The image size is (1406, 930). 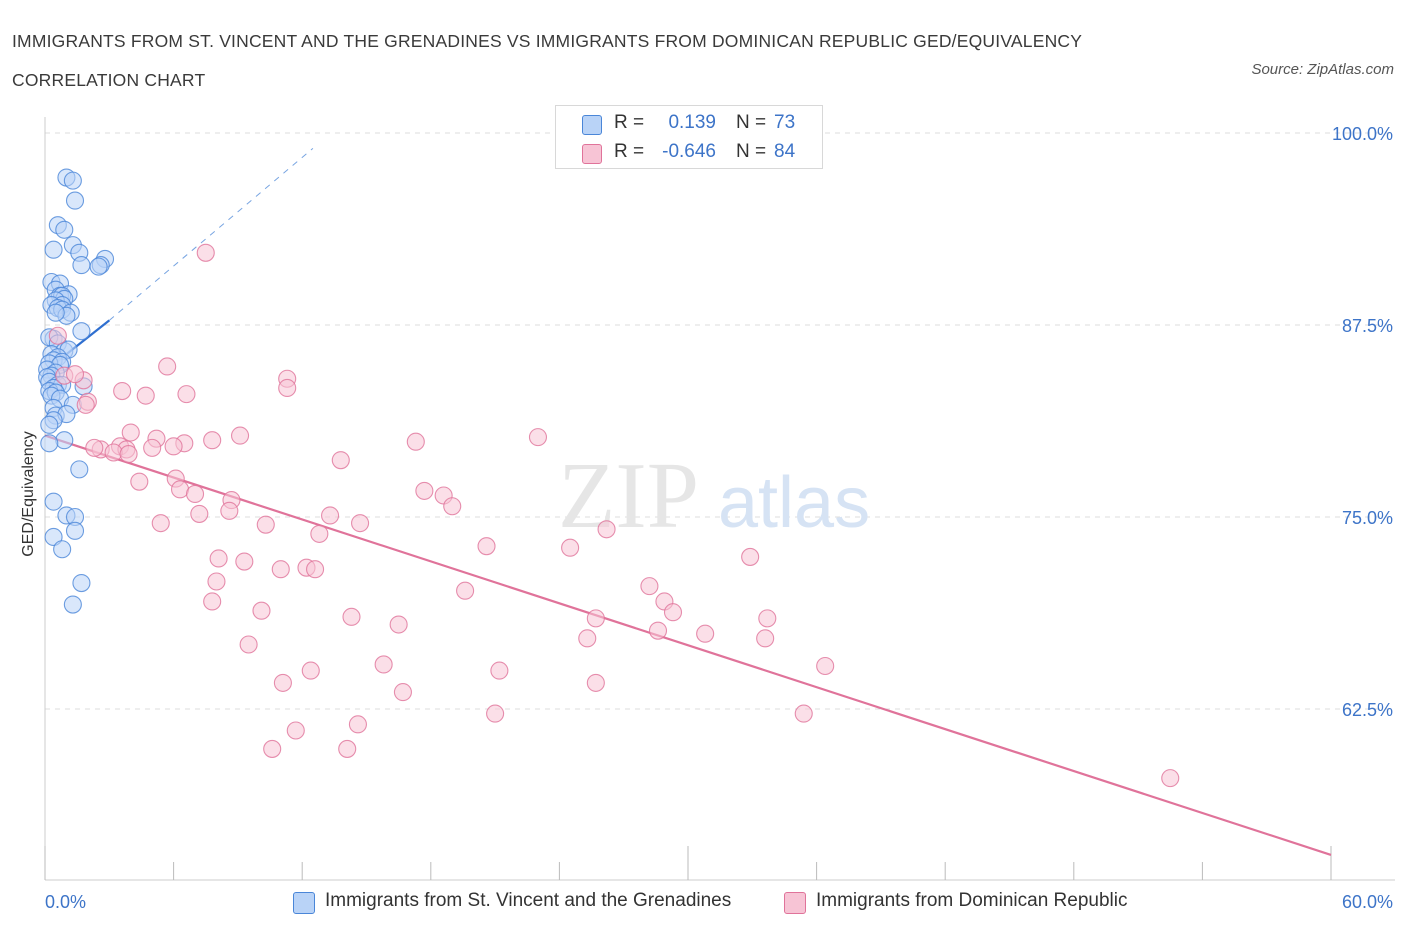 I want to click on legend-r-value: -0.646, so click(x=689, y=151).